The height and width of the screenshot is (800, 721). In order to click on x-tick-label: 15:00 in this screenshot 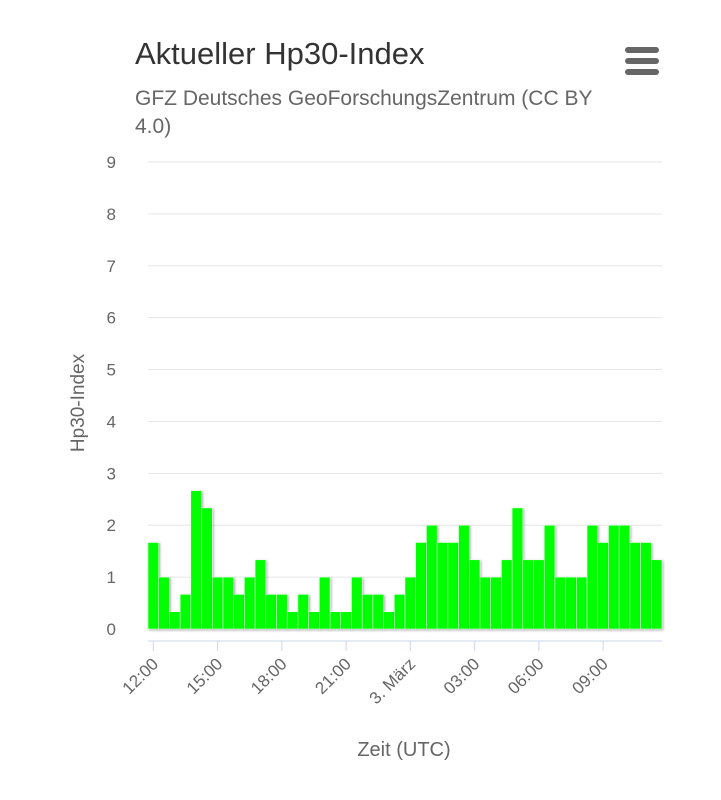, I will do `click(205, 676)`.